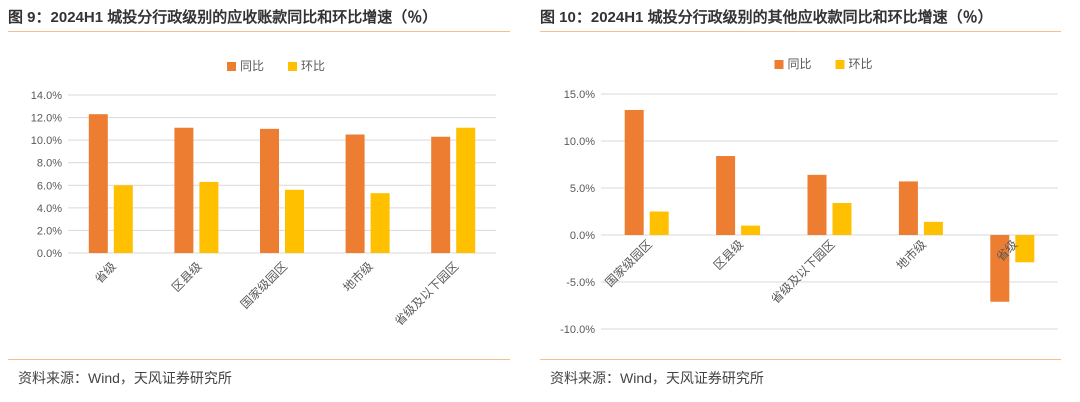 The width and height of the screenshot is (1080, 402). I want to click on figure-9-title: 图 9：2024H1 城投分行政级别的应收账款同比和环比增速（％）, so click(223, 17).